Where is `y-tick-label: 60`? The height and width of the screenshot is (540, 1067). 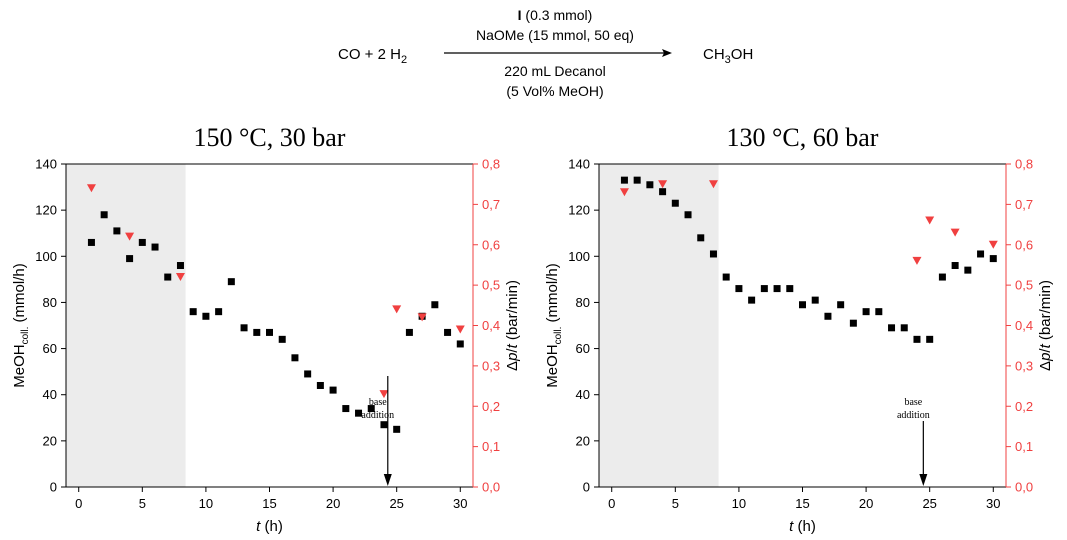 y-tick-label: 60 is located at coordinates (50, 348).